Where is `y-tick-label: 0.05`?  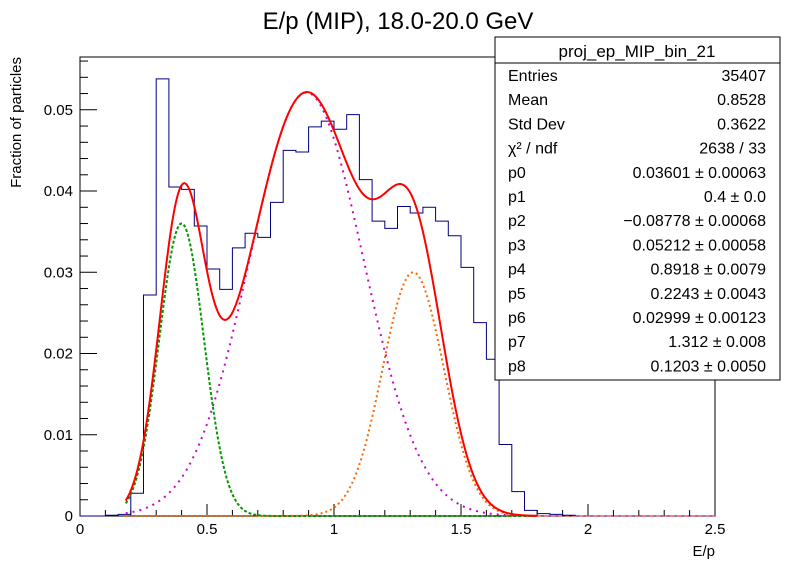 y-tick-label: 0.05 is located at coordinates (58, 110).